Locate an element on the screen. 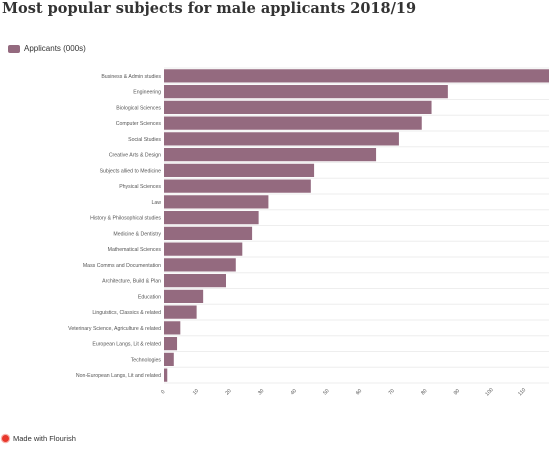 The image size is (554, 453). category-label: Technologies is located at coordinates (146, 360).